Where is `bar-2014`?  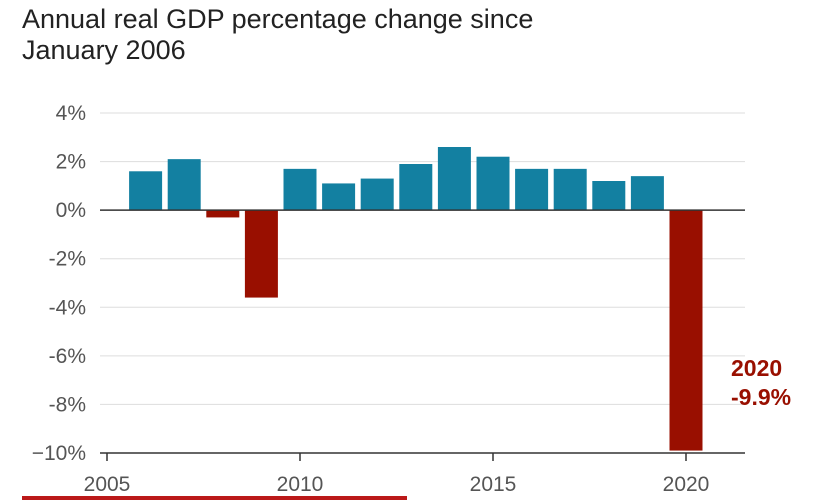
bar-2014 is located at coordinates (454, 179).